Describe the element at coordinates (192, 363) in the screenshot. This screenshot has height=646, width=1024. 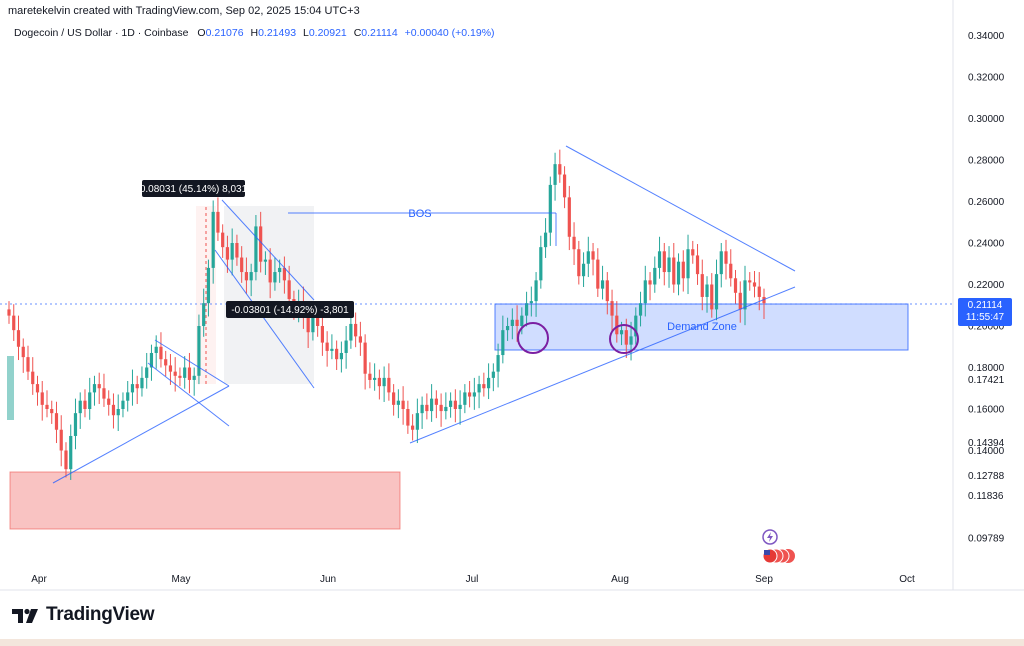
I see `flag-upper-line` at that location.